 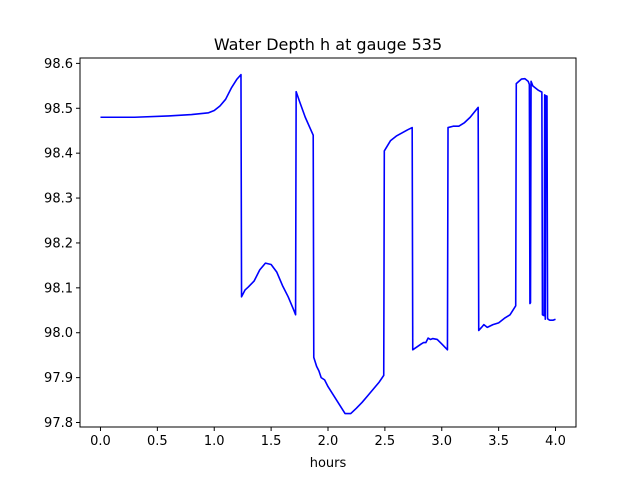 What do you see at coordinates (555, 441) in the screenshot?
I see `x-tick-label: 4.0` at bounding box center [555, 441].